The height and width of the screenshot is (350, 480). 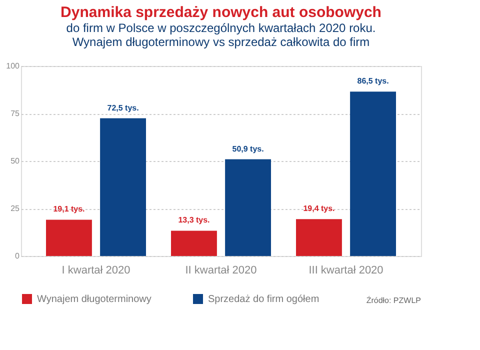 I want to click on chart-title: Dynamika sprzedaży nowych aut osobowych, so click(x=221, y=12).